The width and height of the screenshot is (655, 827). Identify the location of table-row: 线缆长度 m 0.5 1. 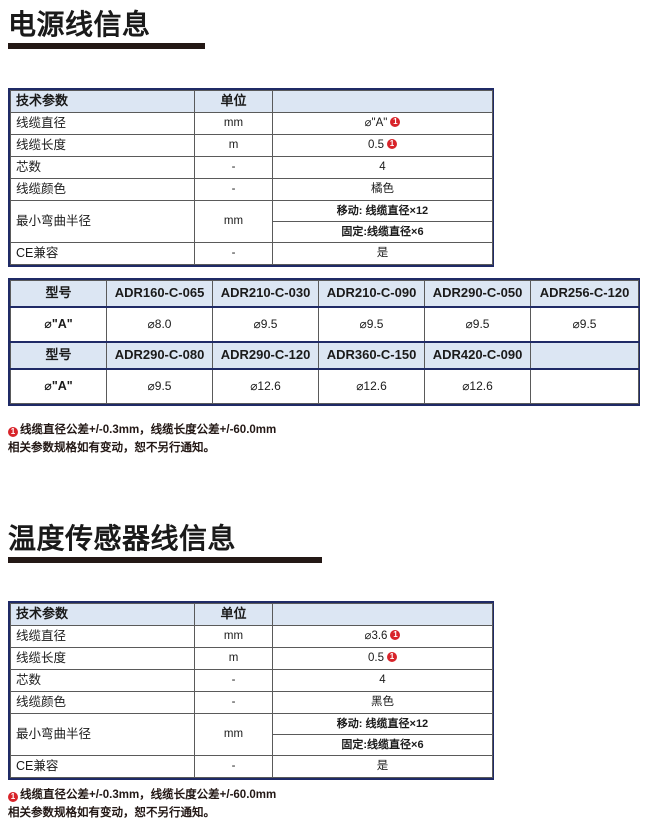
(251, 658).